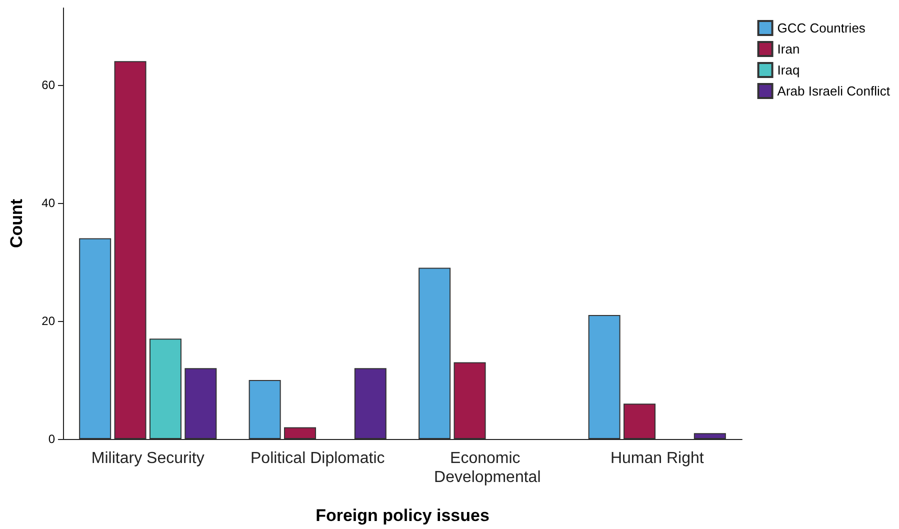  What do you see at coordinates (788, 49) in the screenshot?
I see `legend-label: Iran` at bounding box center [788, 49].